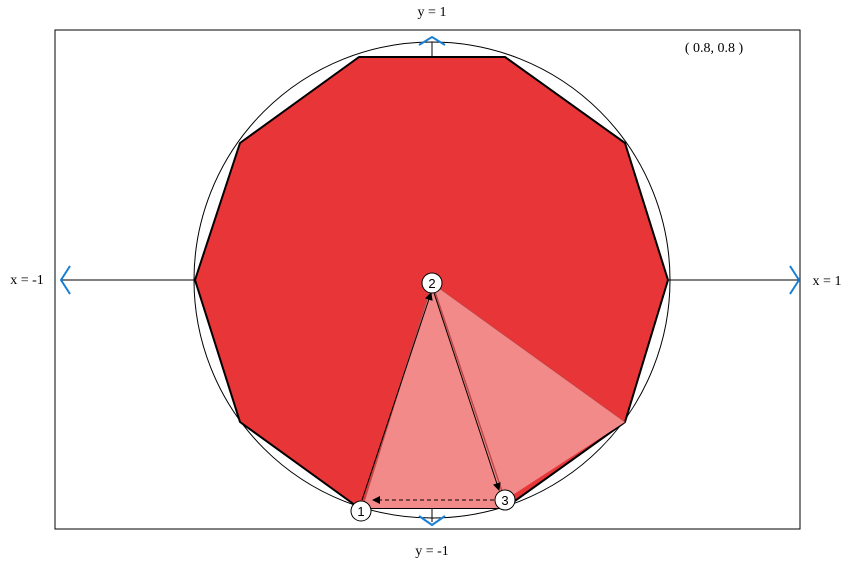  What do you see at coordinates (432, 521) in the screenshot?
I see `chevron-down-icon` at bounding box center [432, 521].